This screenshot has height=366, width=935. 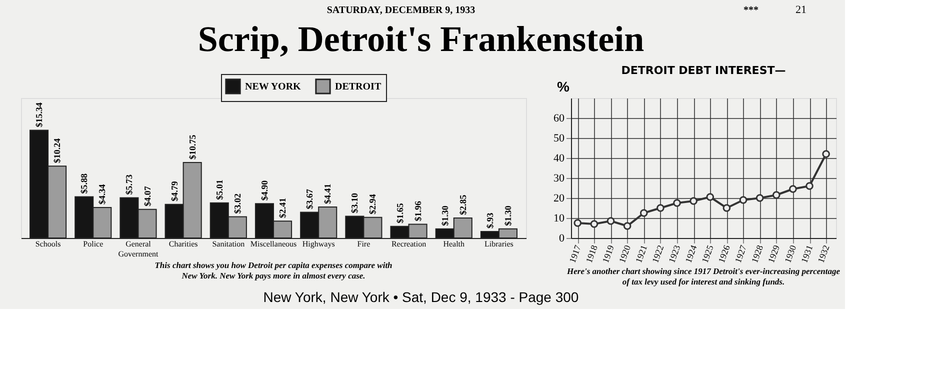 What do you see at coordinates (592, 253) in the screenshot?
I see `x-tick-label: 1918` at bounding box center [592, 253].